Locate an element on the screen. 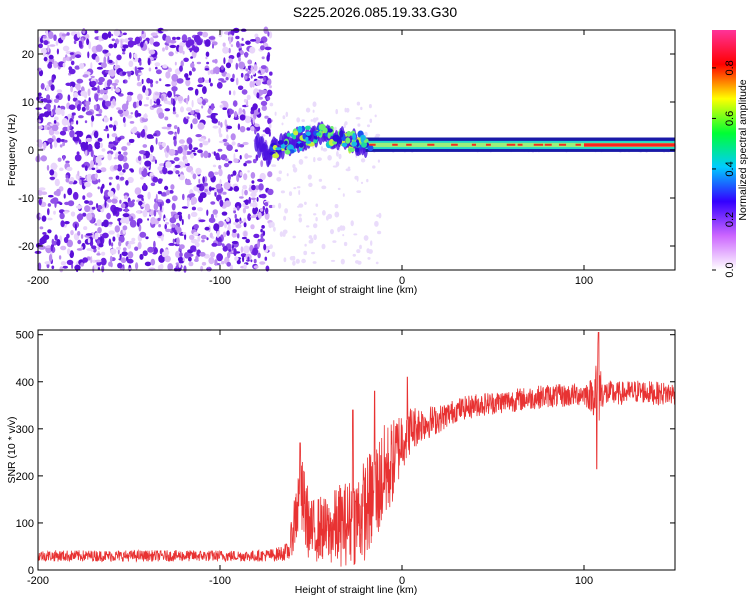 The width and height of the screenshot is (750, 600). signal-carrier is located at coordinates (629, 145).